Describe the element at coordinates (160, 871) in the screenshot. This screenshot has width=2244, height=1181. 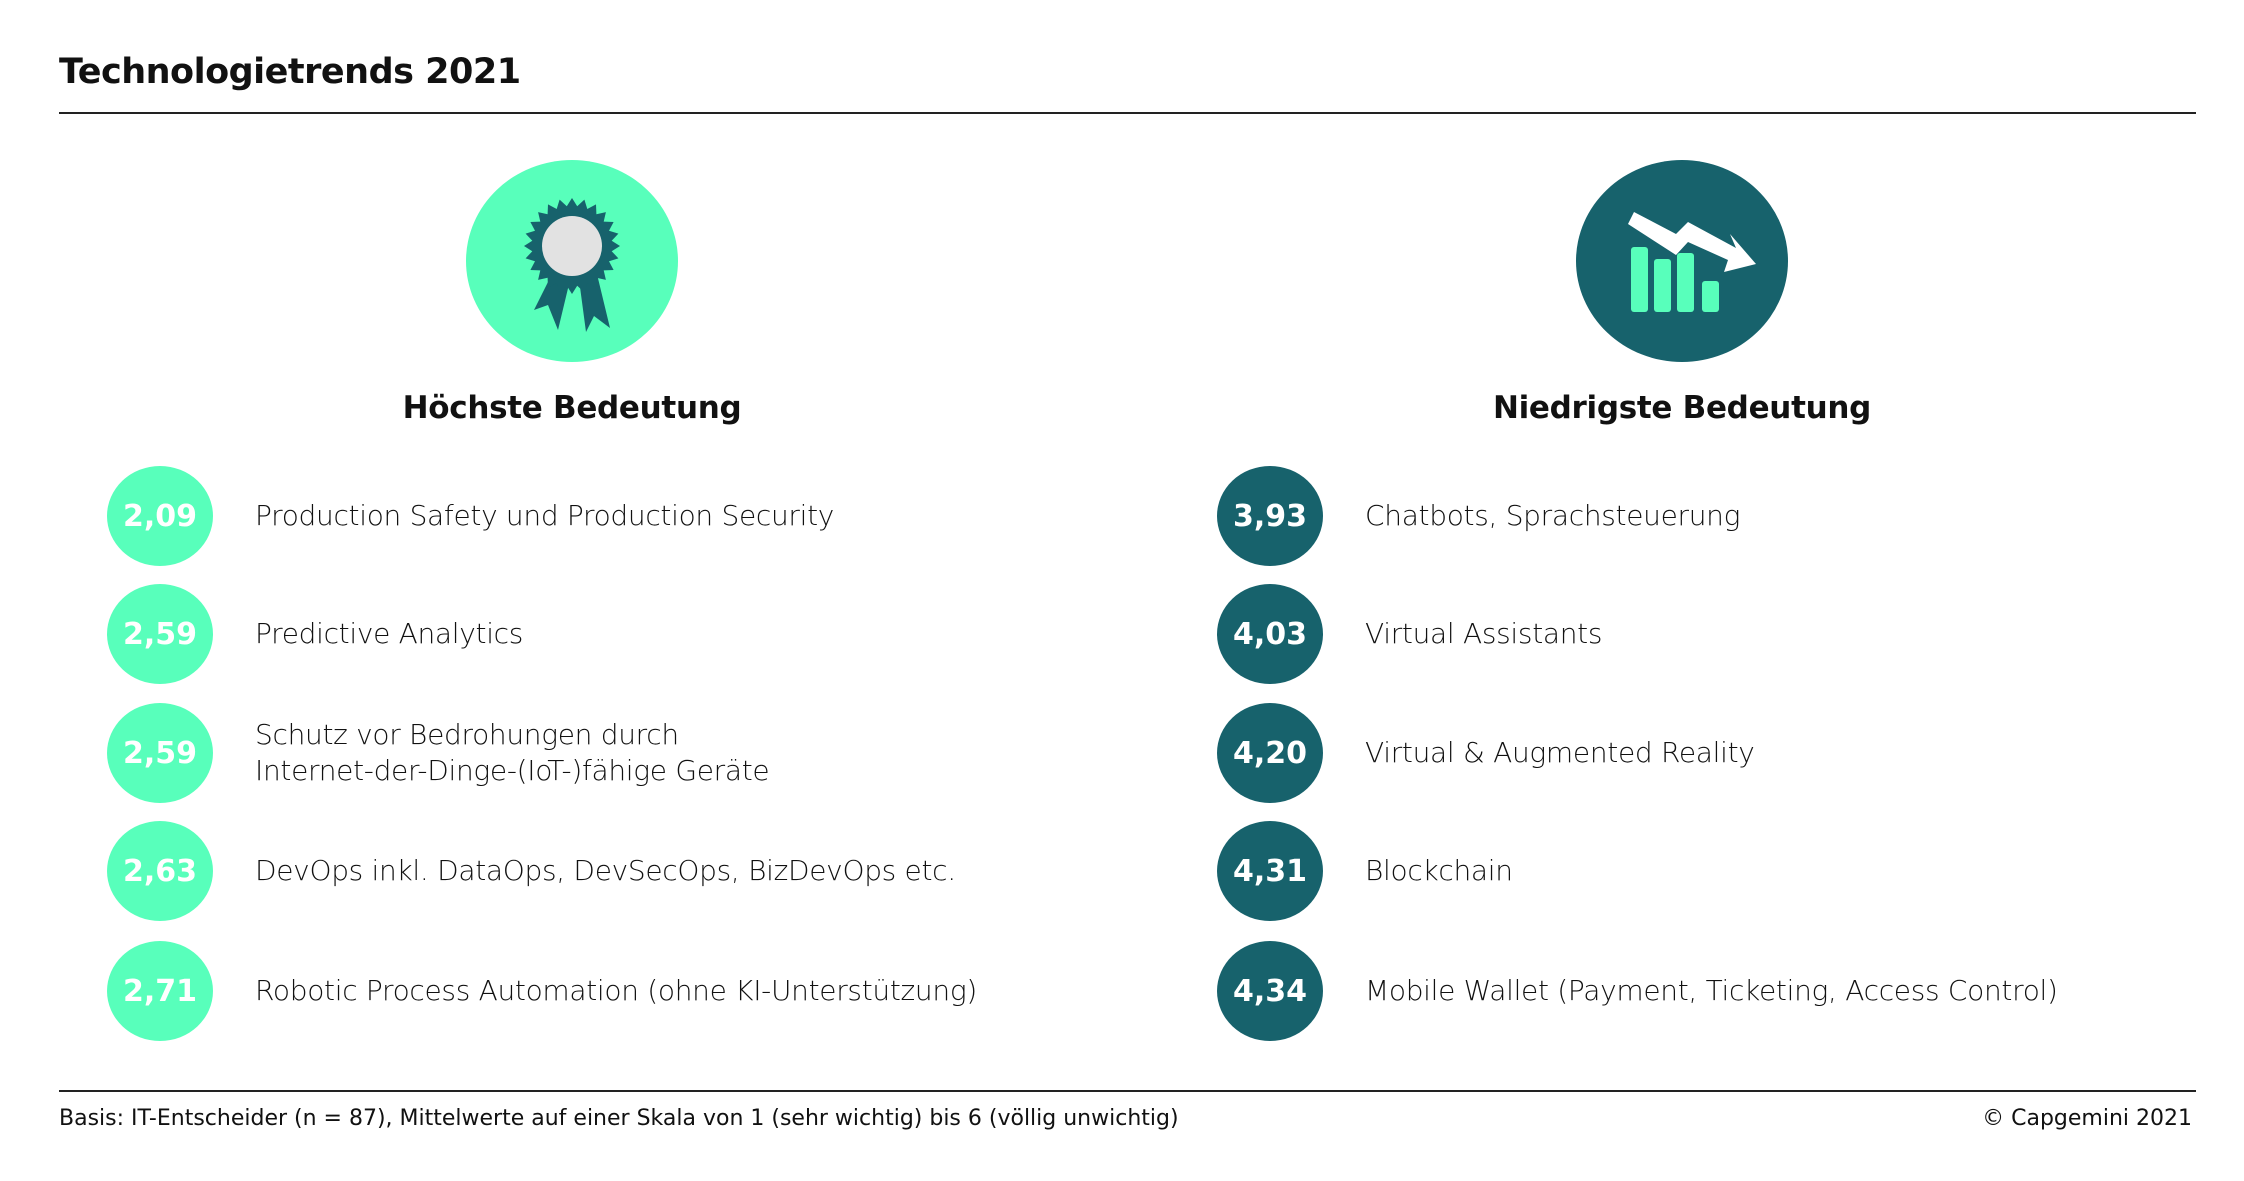
I see `score-badge: 2,63` at that location.